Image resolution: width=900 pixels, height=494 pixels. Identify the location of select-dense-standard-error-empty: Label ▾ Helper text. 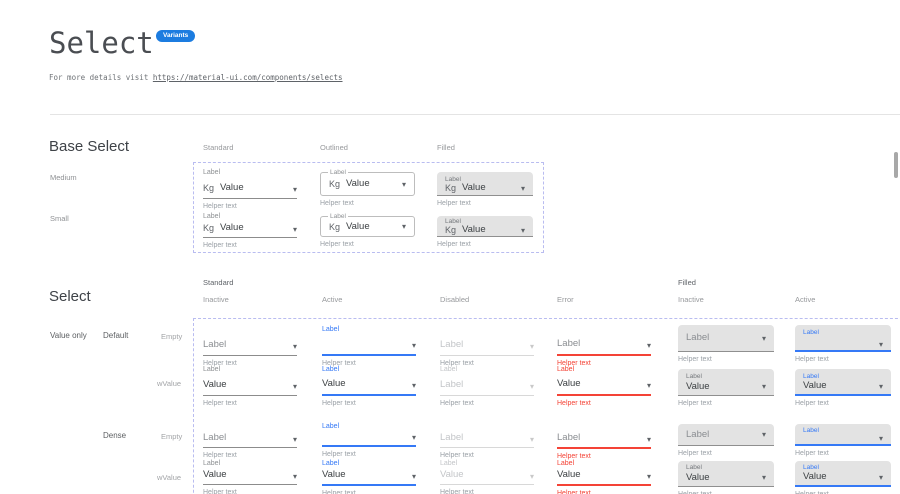
(604, 441).